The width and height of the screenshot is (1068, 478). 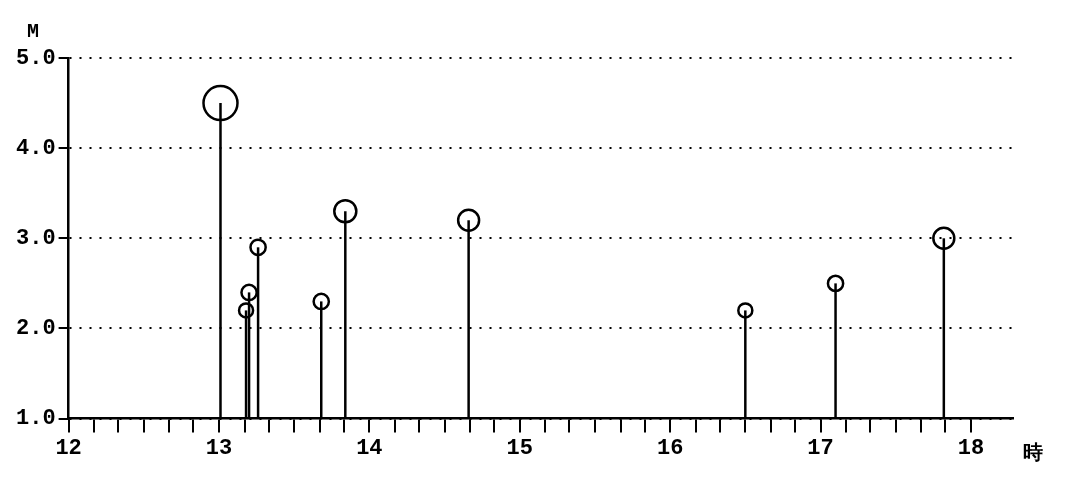 What do you see at coordinates (36, 148) in the screenshot?
I see `y-tick-label: 4.0` at bounding box center [36, 148].